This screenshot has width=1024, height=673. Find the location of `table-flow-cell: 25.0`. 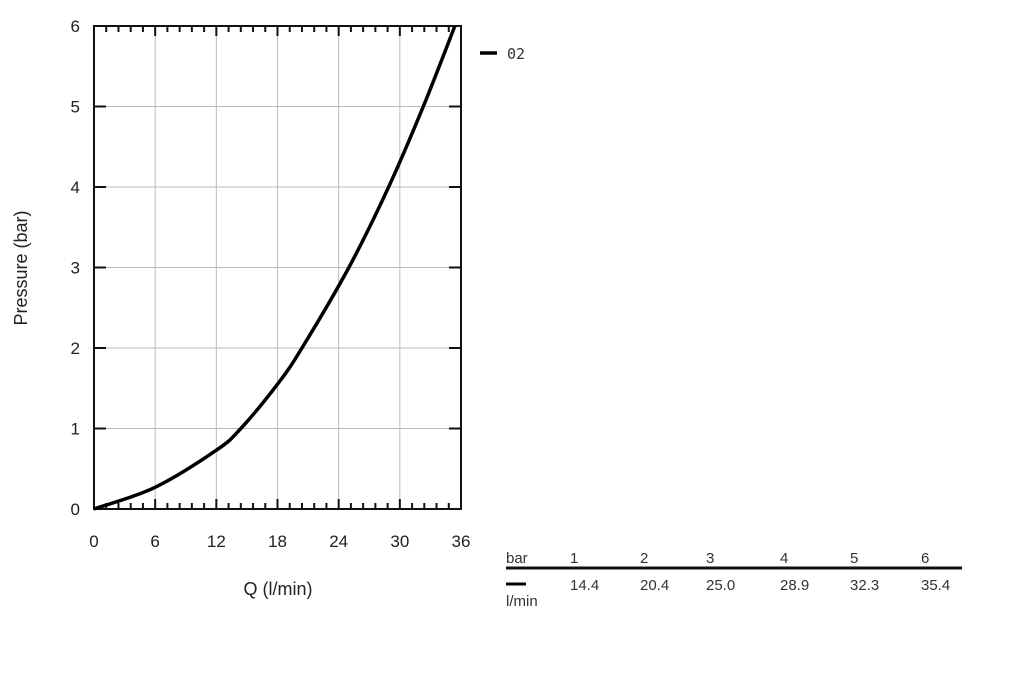

table-flow-cell: 25.0 is located at coordinates (720, 585).